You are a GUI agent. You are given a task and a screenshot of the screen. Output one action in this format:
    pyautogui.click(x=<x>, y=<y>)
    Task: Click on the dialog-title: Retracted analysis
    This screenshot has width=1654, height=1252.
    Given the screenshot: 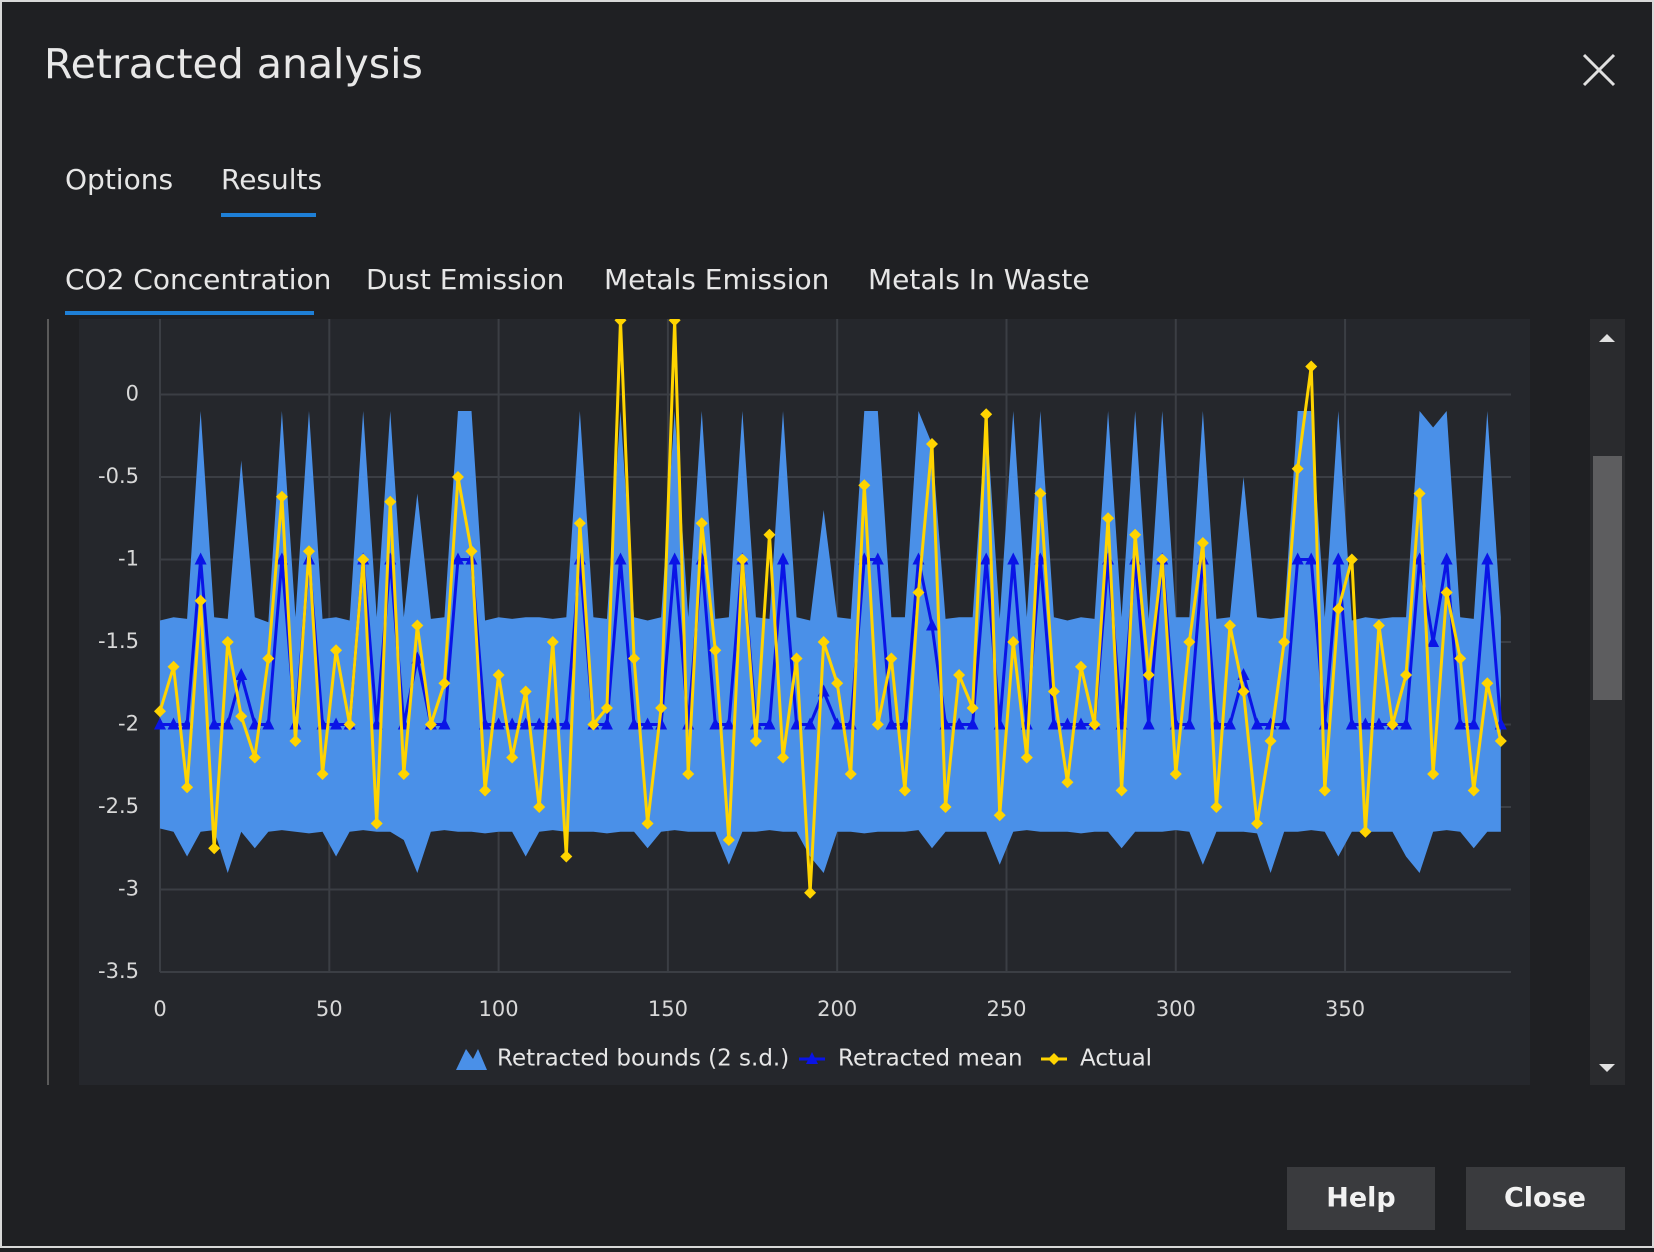 What is the action you would take?
    pyautogui.click(x=233, y=64)
    